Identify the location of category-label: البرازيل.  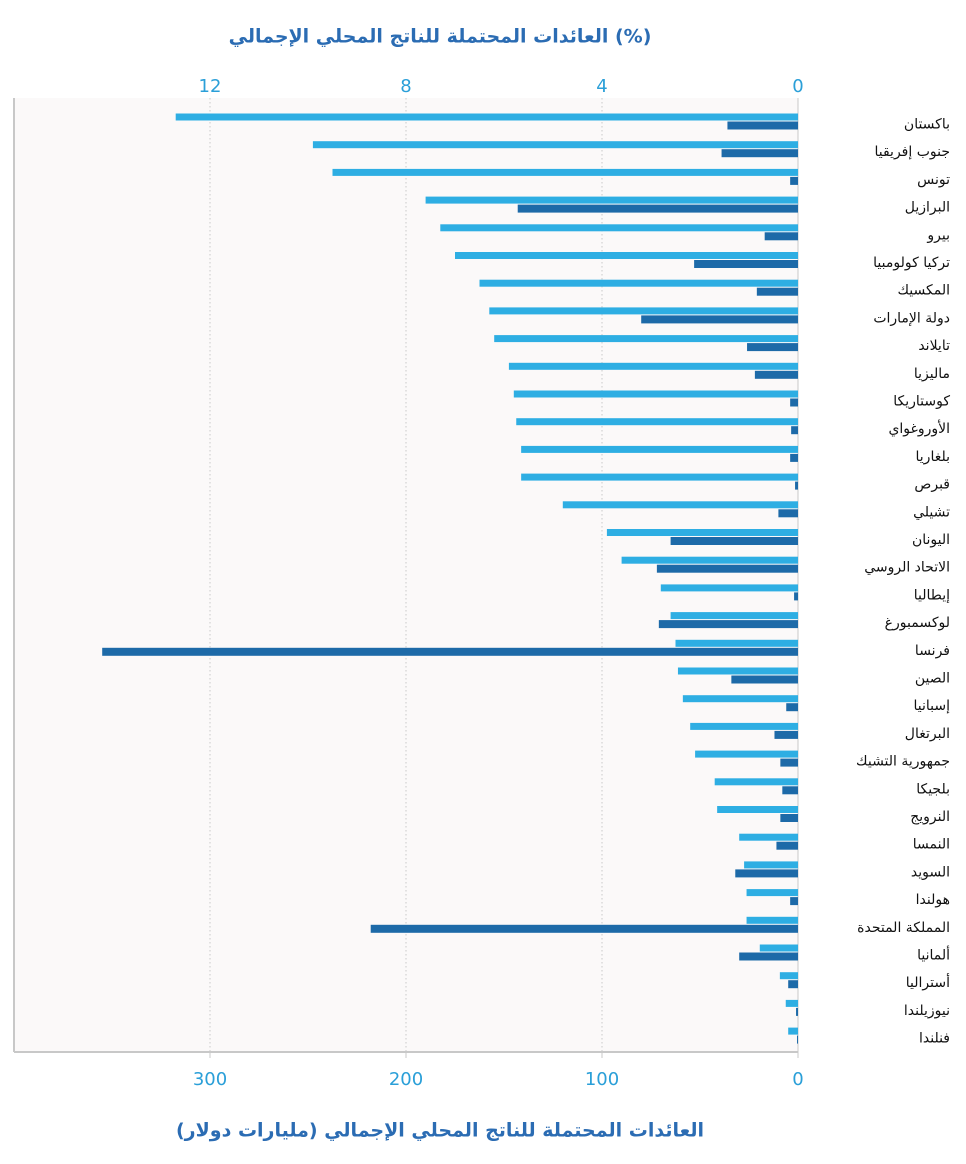
(927, 208).